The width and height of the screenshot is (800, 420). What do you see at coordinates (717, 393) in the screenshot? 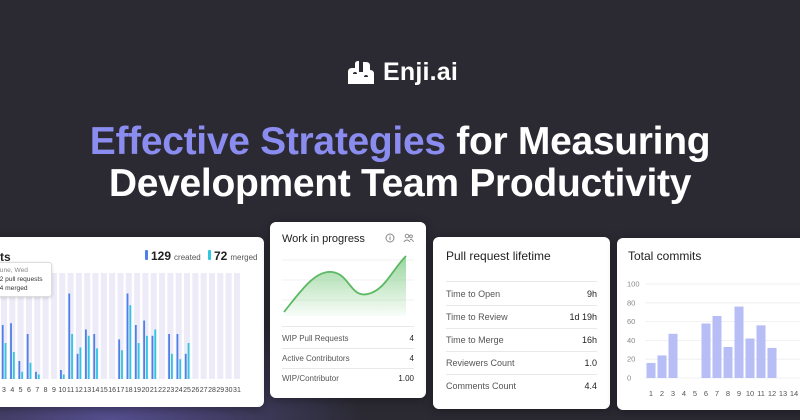
I see `x-tick-label: 7` at bounding box center [717, 393].